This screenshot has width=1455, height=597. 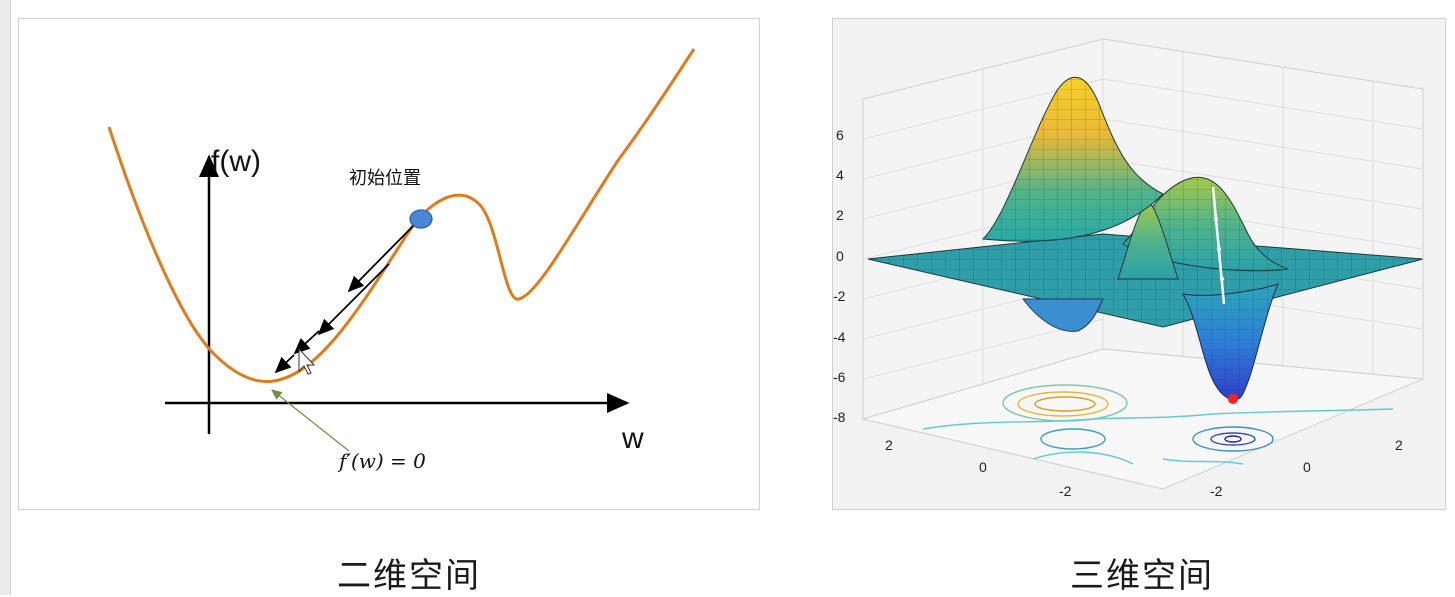 What do you see at coordinates (307, 361) in the screenshot?
I see `mouse-cursor-icon` at bounding box center [307, 361].